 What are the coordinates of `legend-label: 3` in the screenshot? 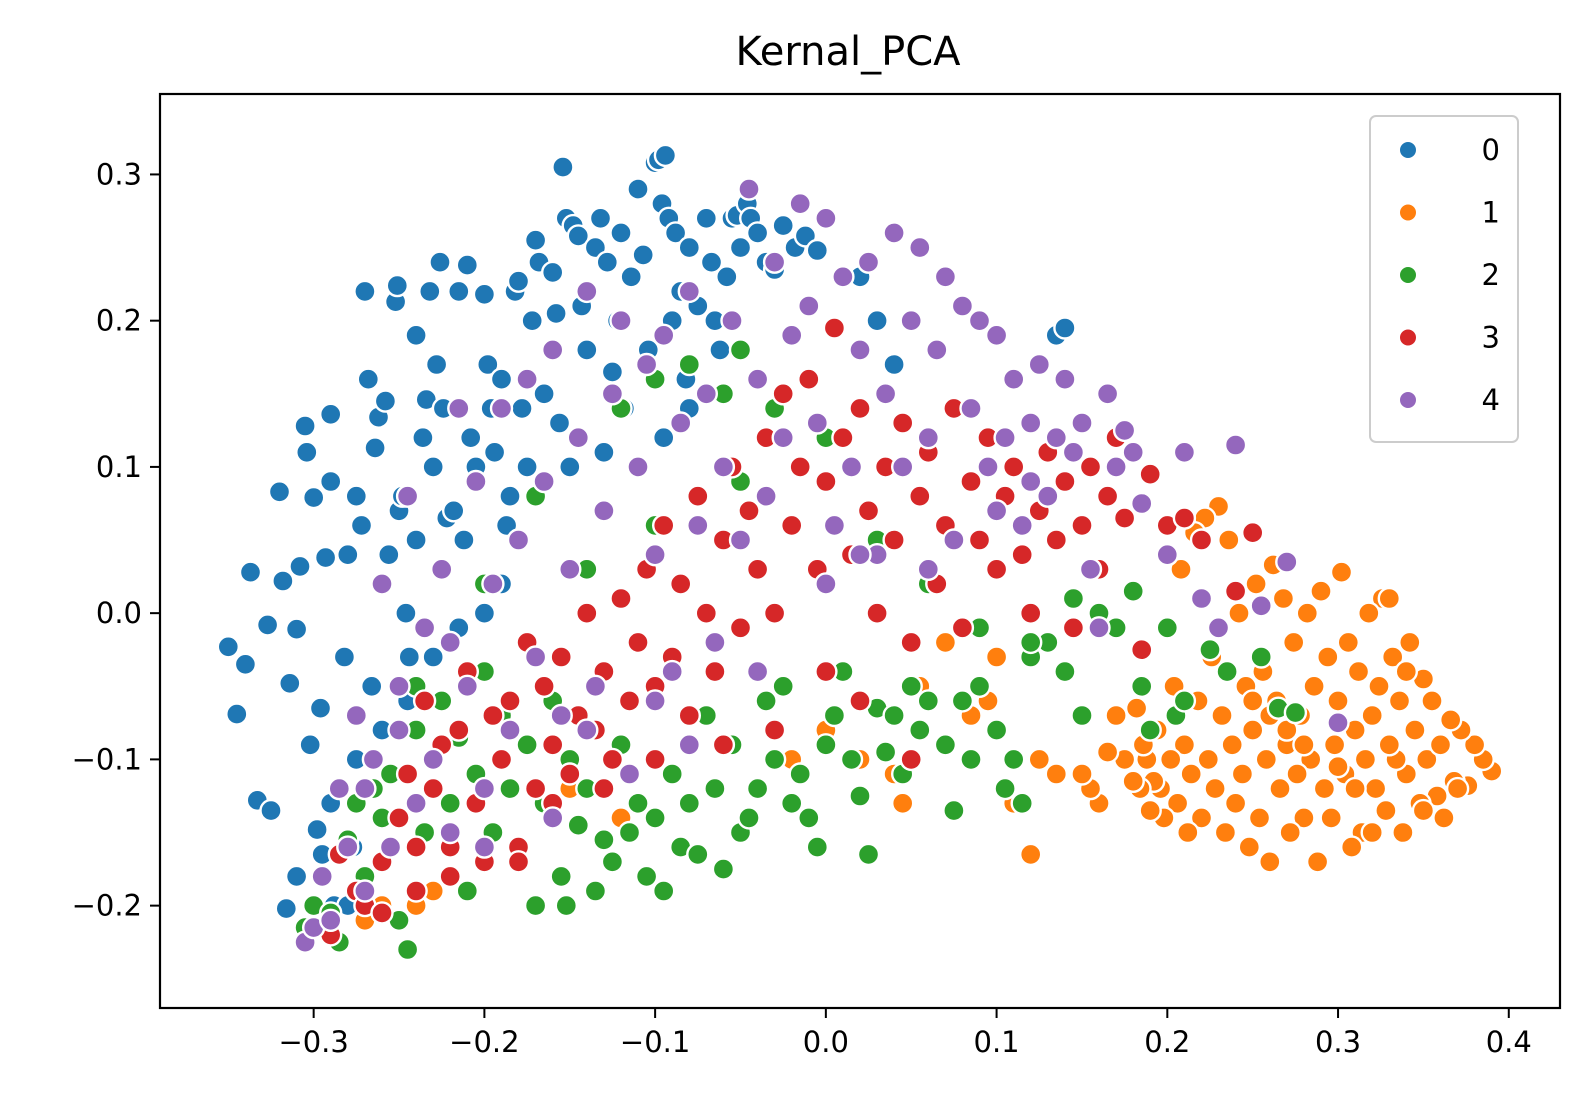 It's located at (1491, 338).